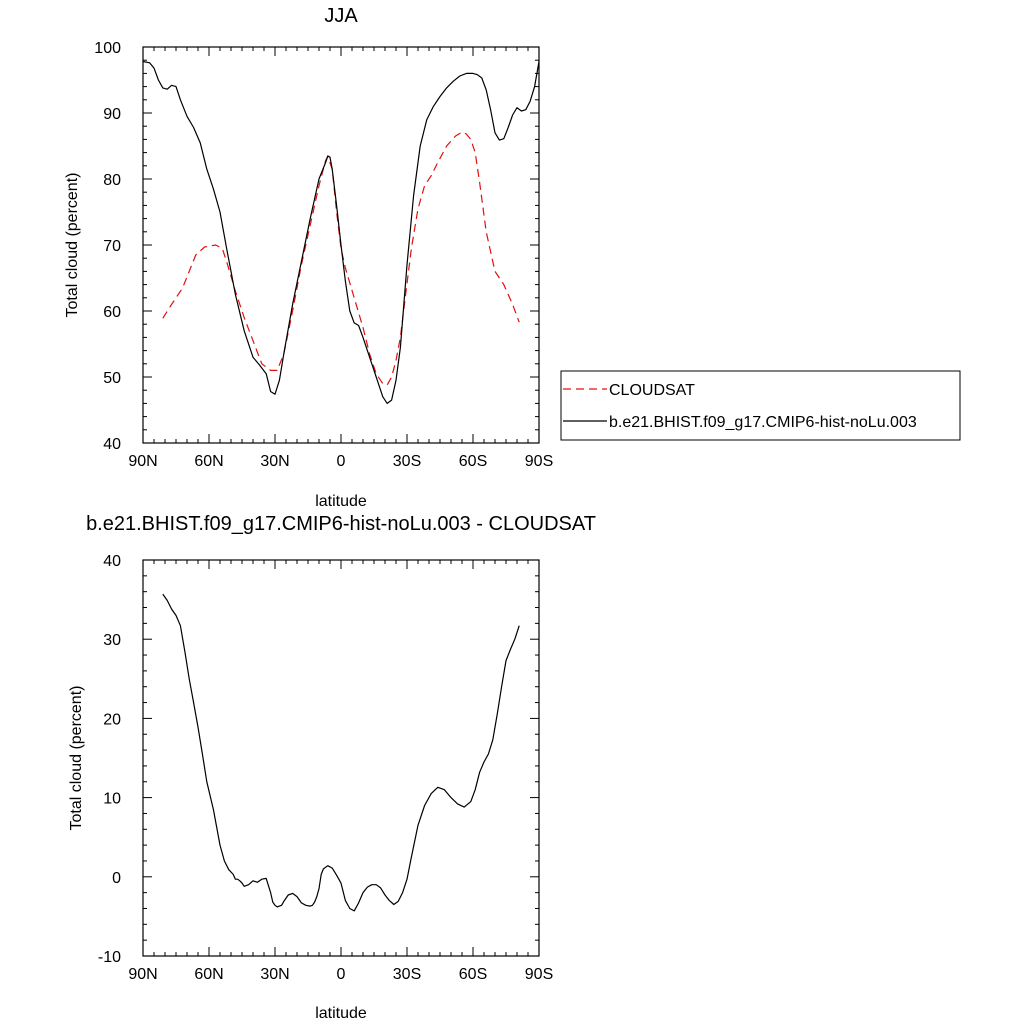 This screenshot has height=1024, width=1024. I want to click on y-tick-label: 100, so click(107, 48).